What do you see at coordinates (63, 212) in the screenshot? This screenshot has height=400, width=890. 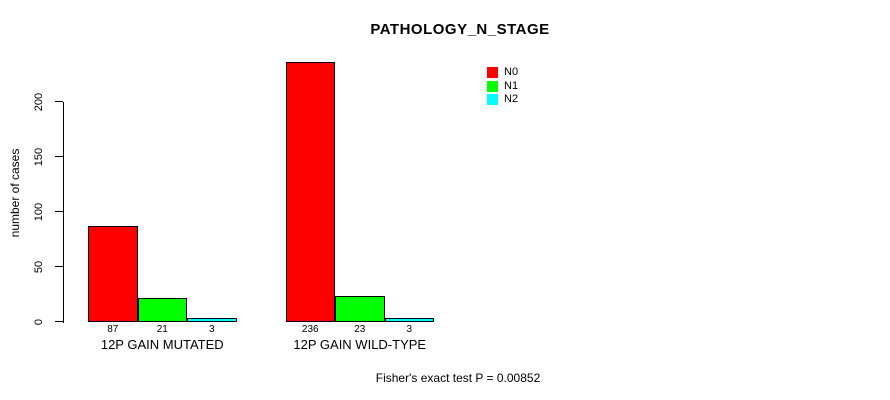 I see `y-axis-line` at bounding box center [63, 212].